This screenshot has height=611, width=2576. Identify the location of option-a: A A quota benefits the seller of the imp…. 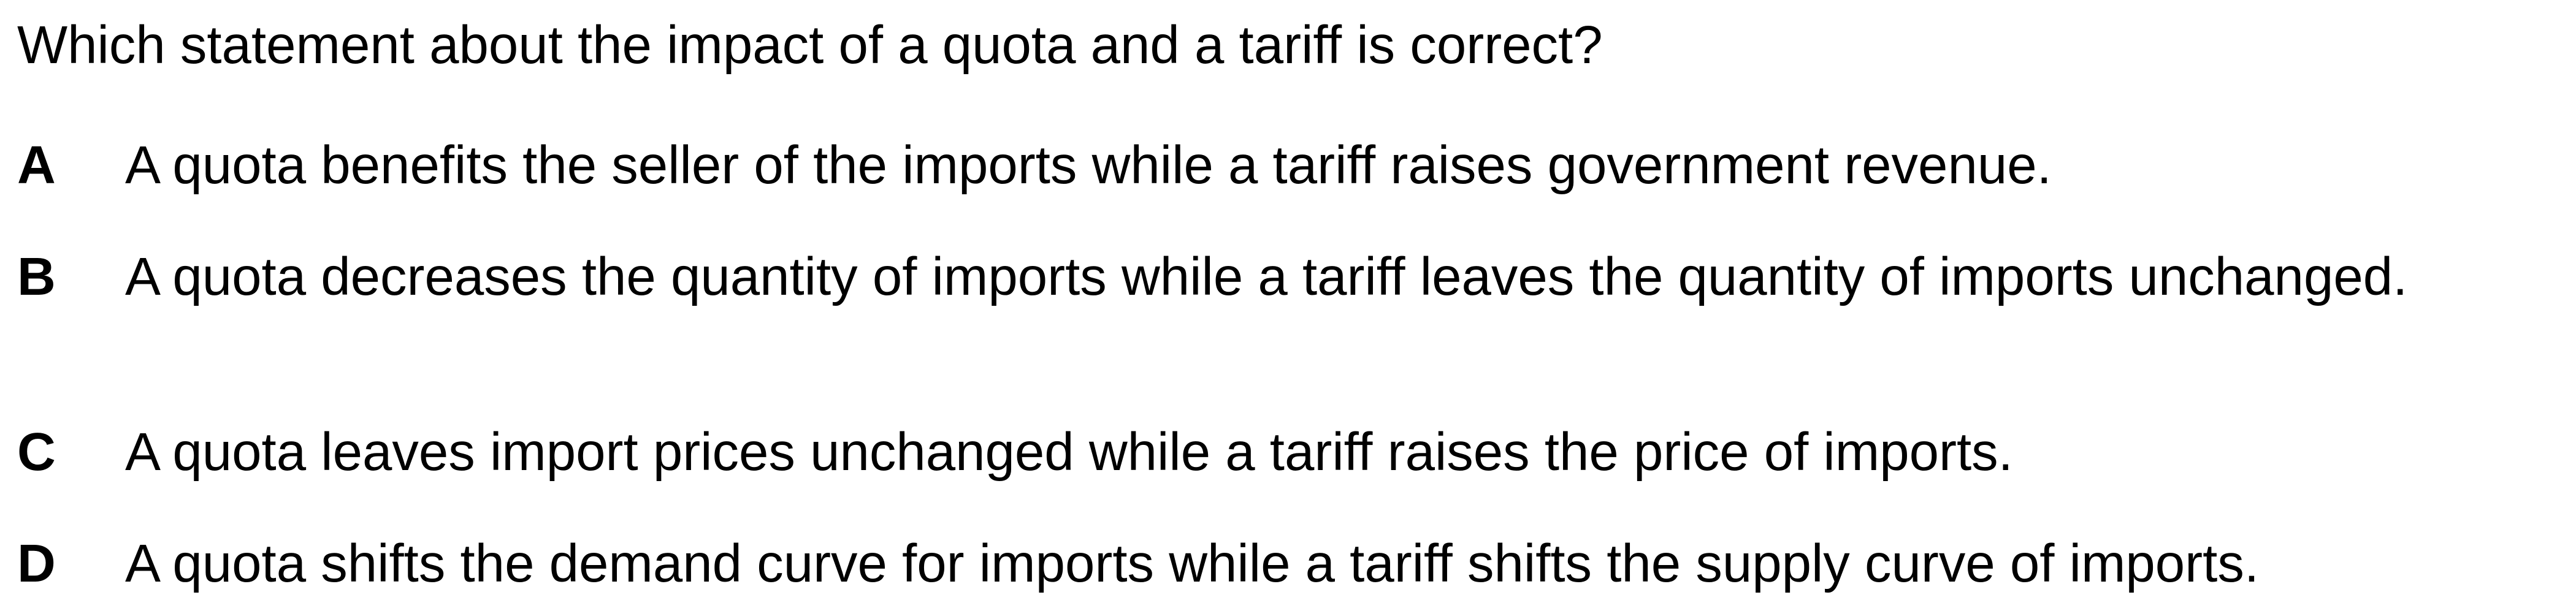
(1249, 167).